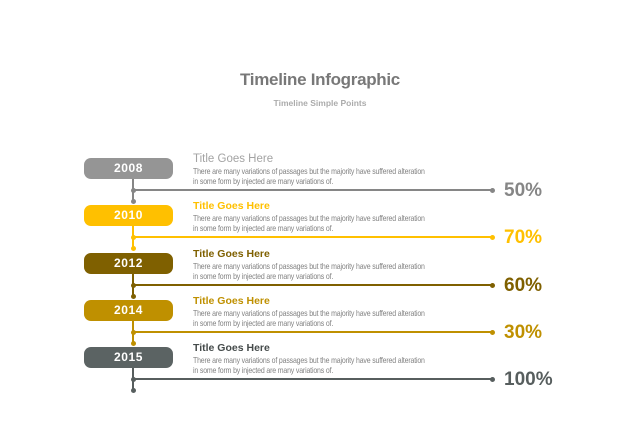 This screenshot has width=640, height=443. What do you see at coordinates (128, 263) in the screenshot?
I see `year-badge: 2012` at bounding box center [128, 263].